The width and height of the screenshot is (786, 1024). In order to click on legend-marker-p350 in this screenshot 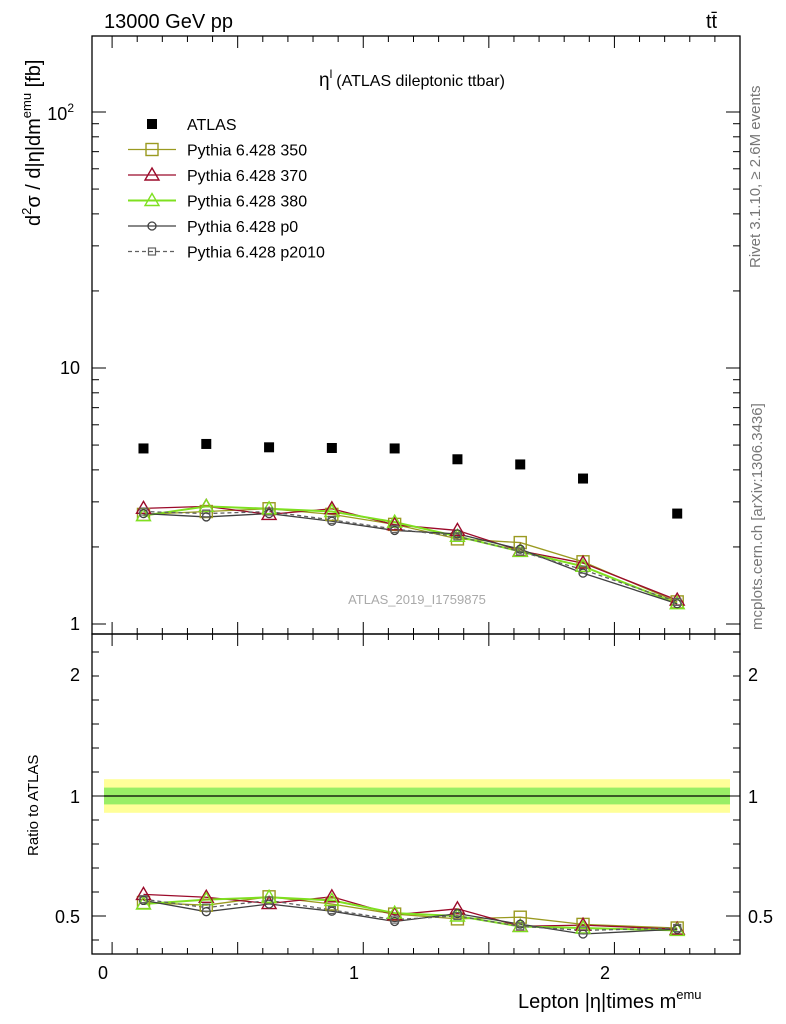, I will do `click(152, 149)`.